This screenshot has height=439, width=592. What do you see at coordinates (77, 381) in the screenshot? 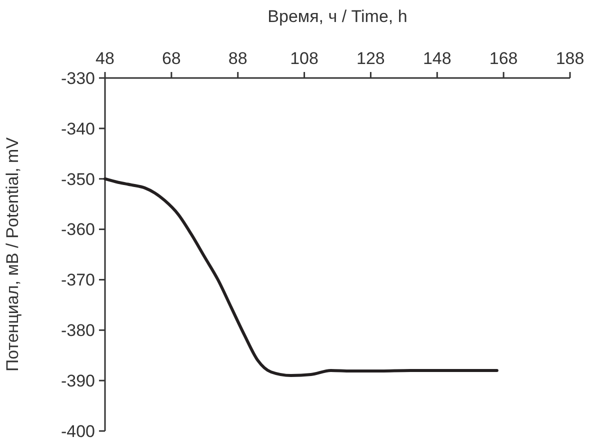
I see `y-tick-label: -390` at bounding box center [77, 381].